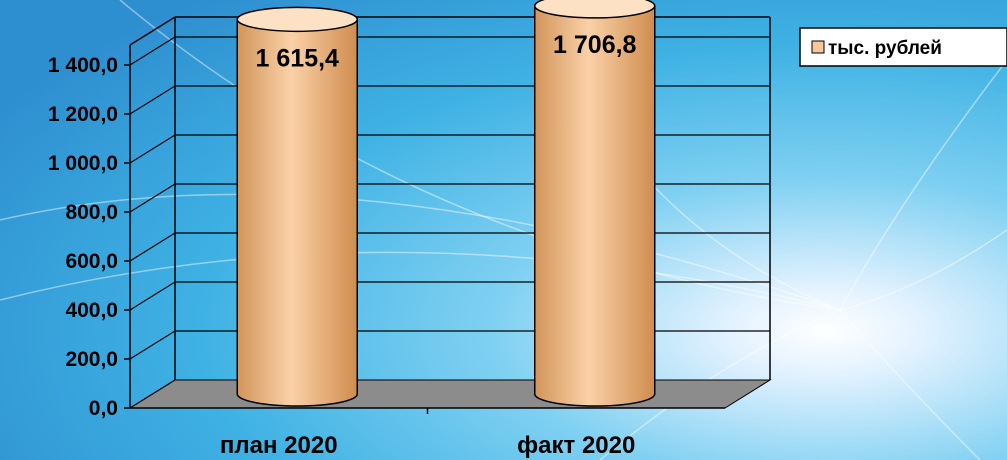  I want to click on y-tick-label: 0,0, so click(103, 408).